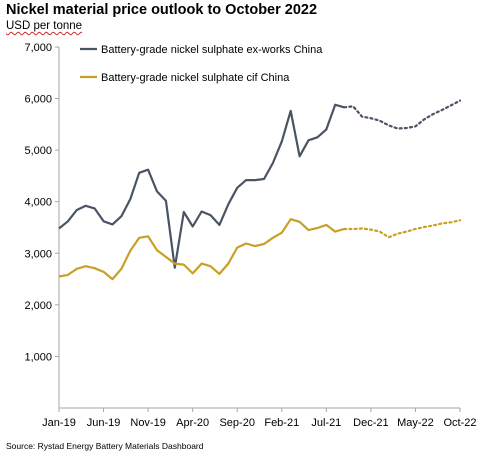 This screenshot has width=500, height=459. What do you see at coordinates (38, 254) in the screenshot?
I see `y-tick-label: 3,000` at bounding box center [38, 254].